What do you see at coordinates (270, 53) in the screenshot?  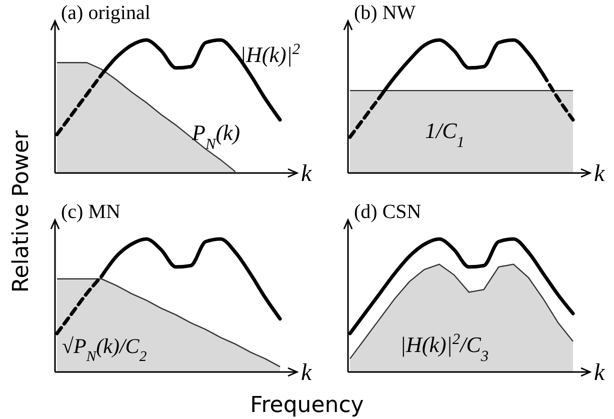 I see `annotation: |H(k)|$^{2}$` at bounding box center [270, 53].